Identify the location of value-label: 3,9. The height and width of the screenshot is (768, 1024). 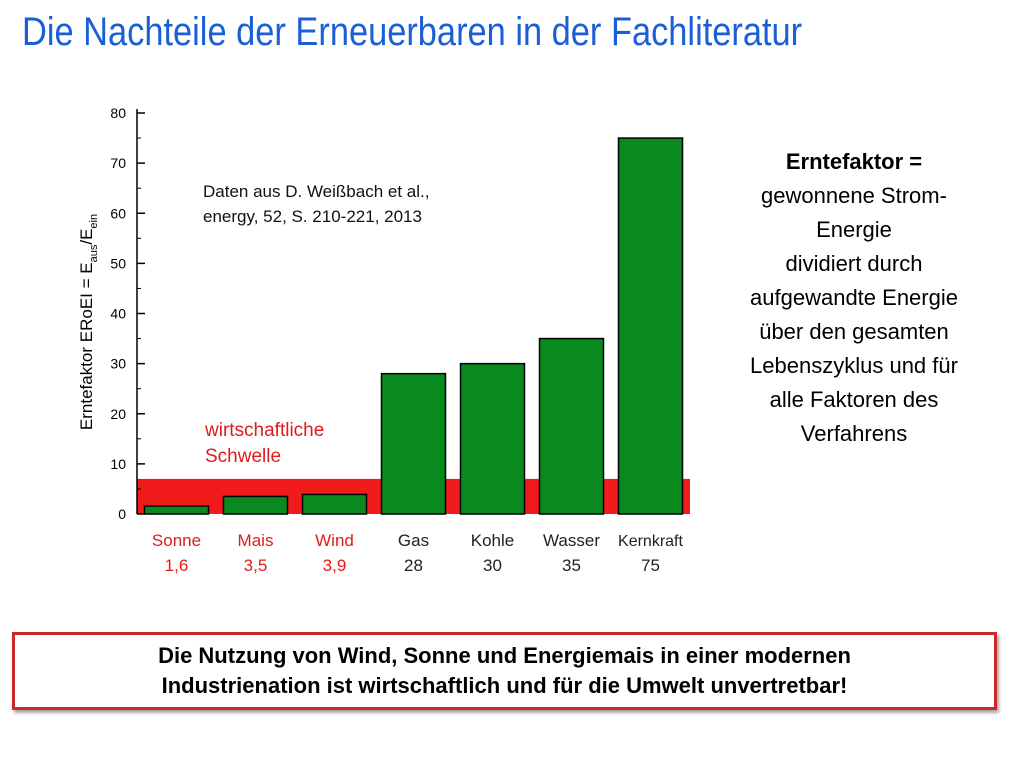
(335, 565).